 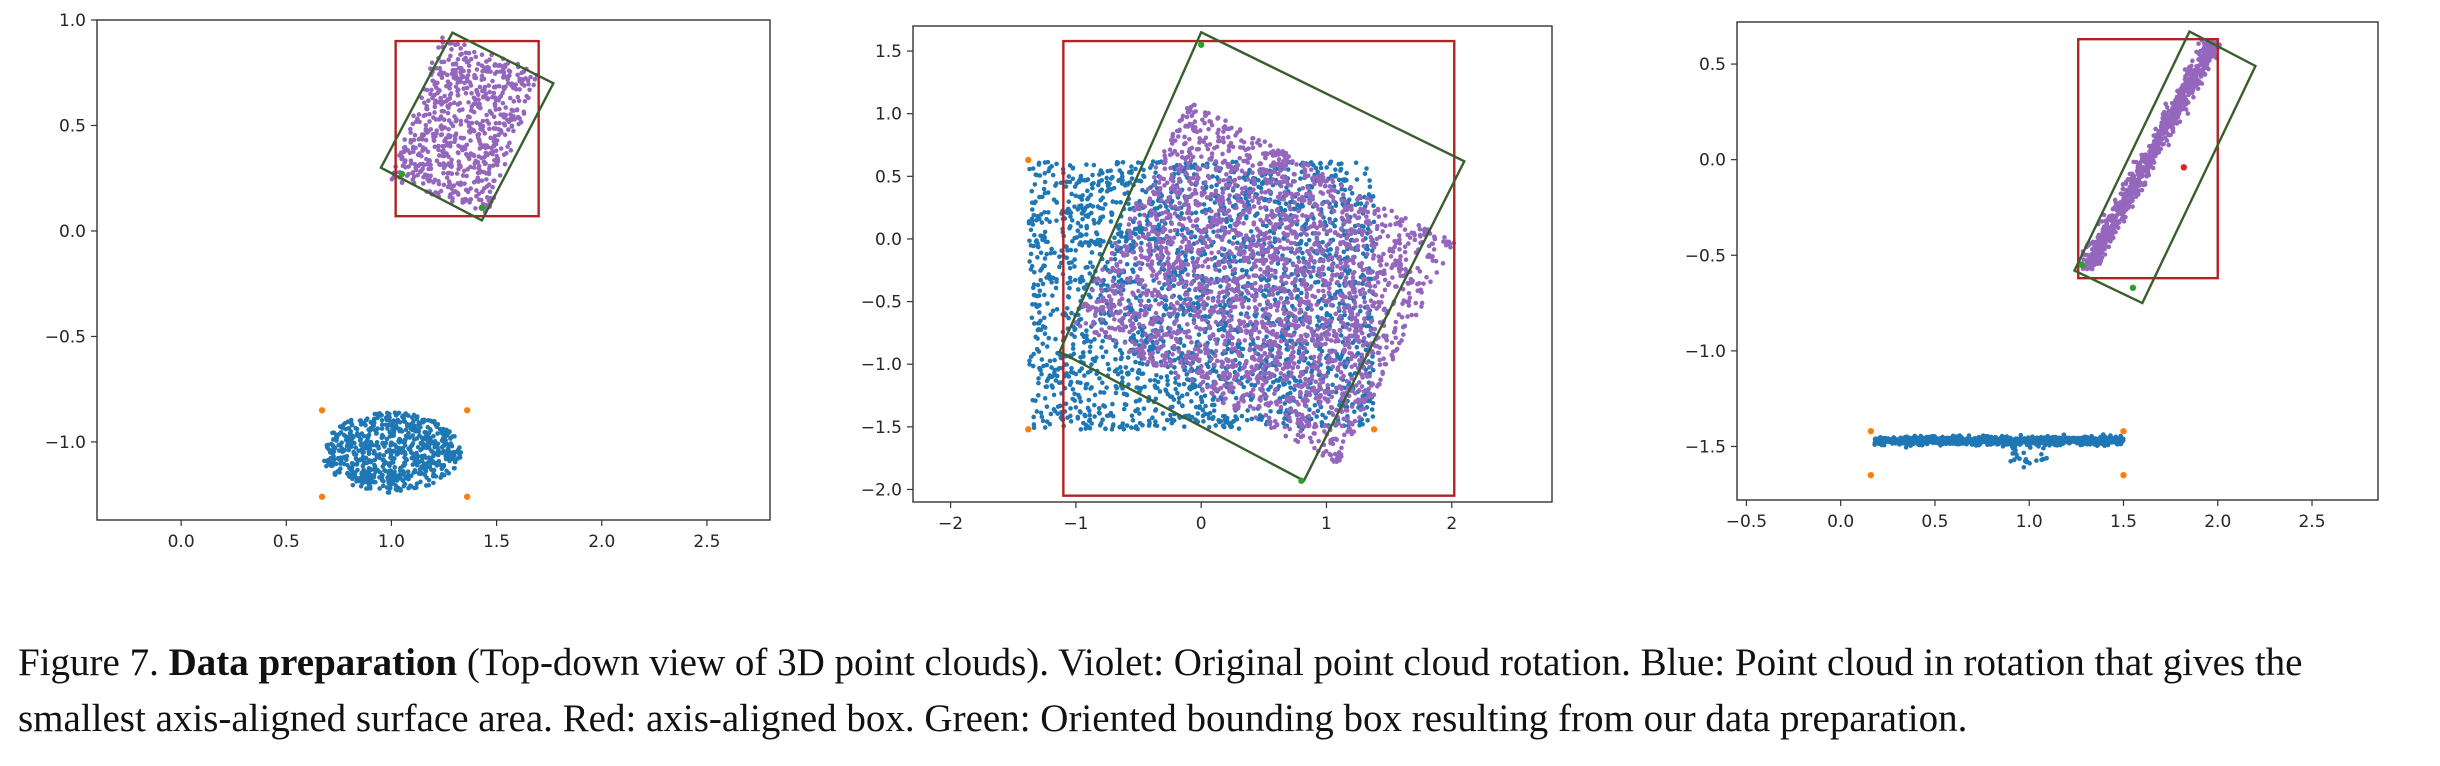 I want to click on oriented-bounding-box, so click(x=467, y=127).